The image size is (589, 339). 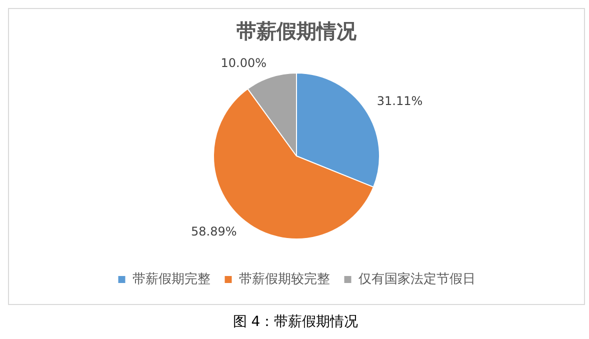 What do you see at coordinates (296, 322) in the screenshot?
I see `caption: 图 4：带薪假期情况` at bounding box center [296, 322].